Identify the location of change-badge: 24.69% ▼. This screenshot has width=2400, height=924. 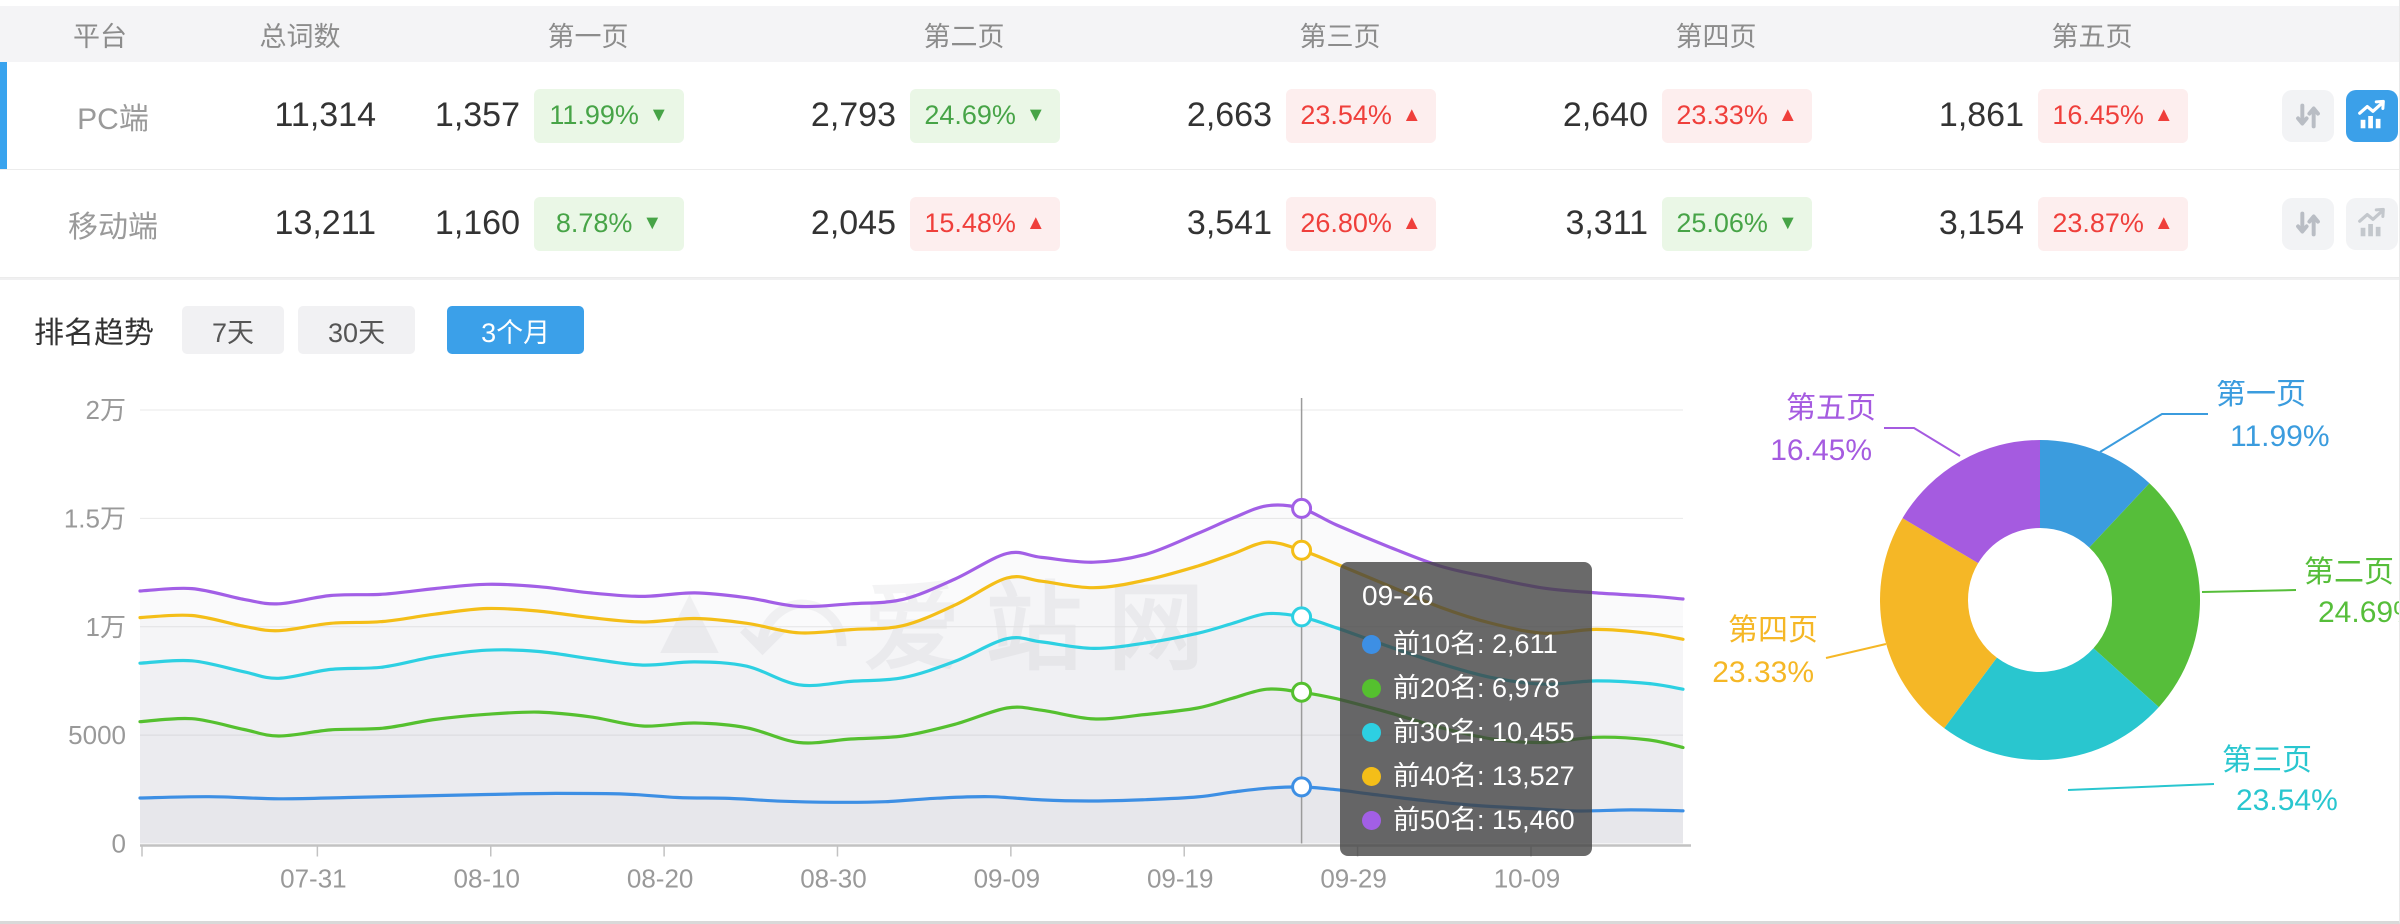
(985, 115).